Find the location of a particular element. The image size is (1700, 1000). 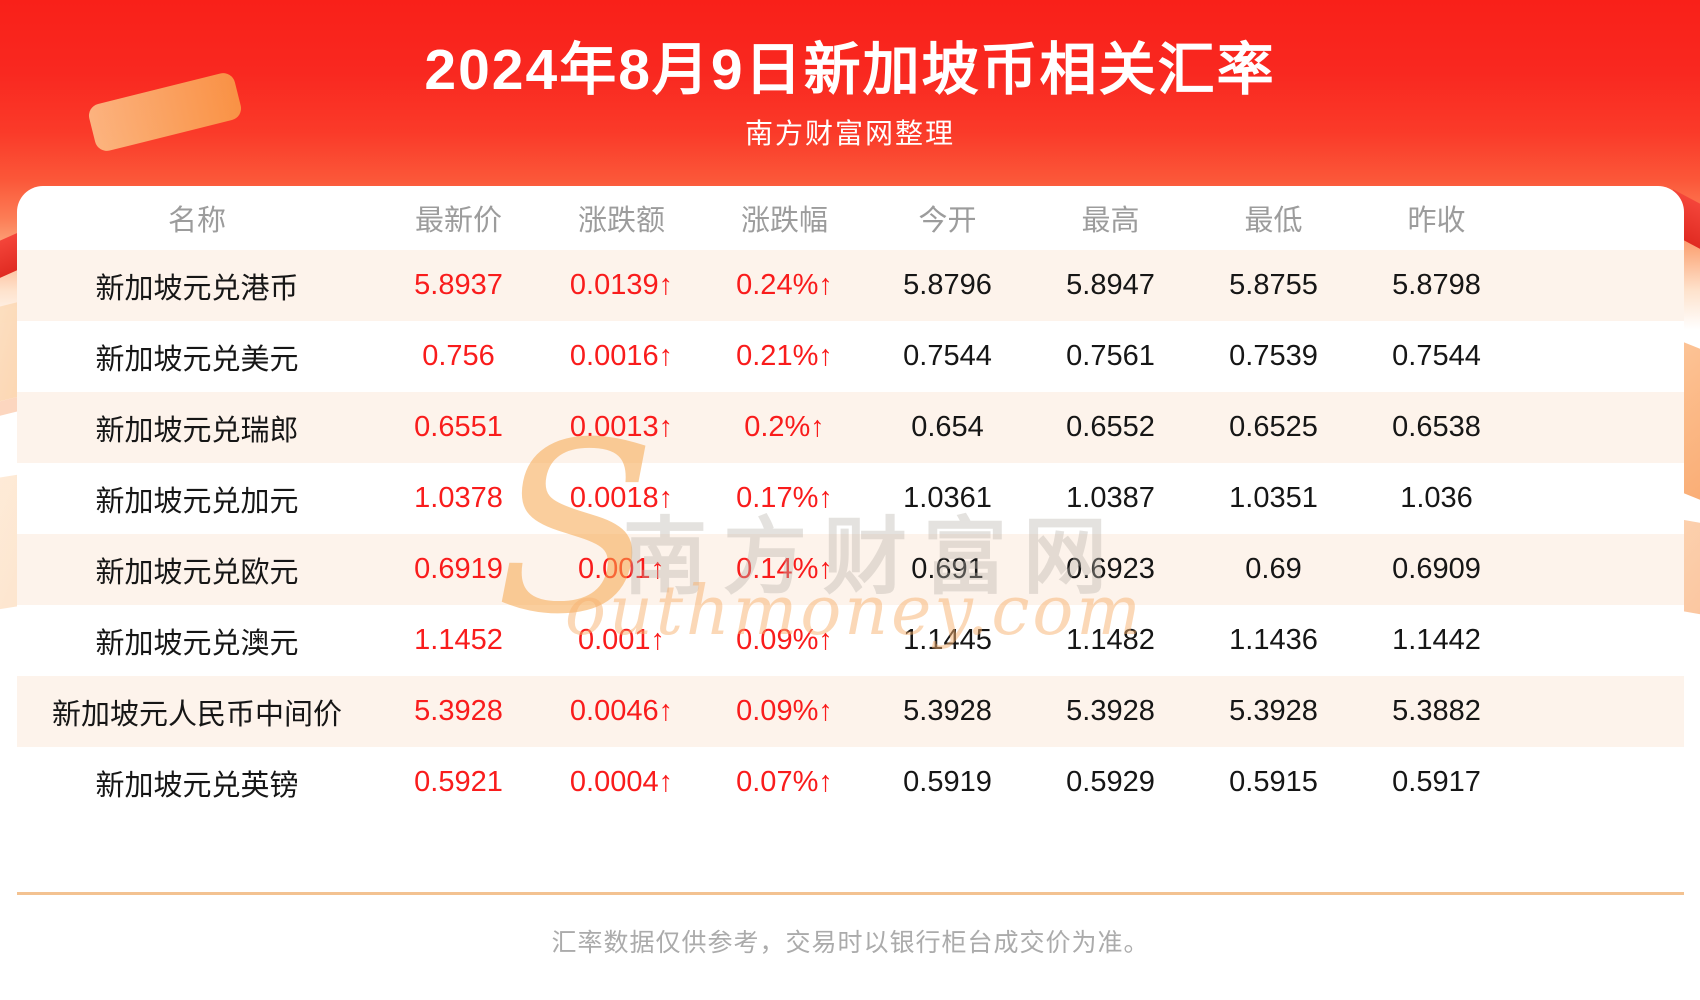

column-header-name: 名称 is located at coordinates (196, 221).